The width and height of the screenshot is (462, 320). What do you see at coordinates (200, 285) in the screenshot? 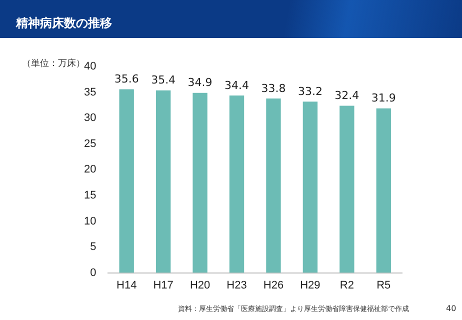
I see `x-tick-label: H20` at bounding box center [200, 285].